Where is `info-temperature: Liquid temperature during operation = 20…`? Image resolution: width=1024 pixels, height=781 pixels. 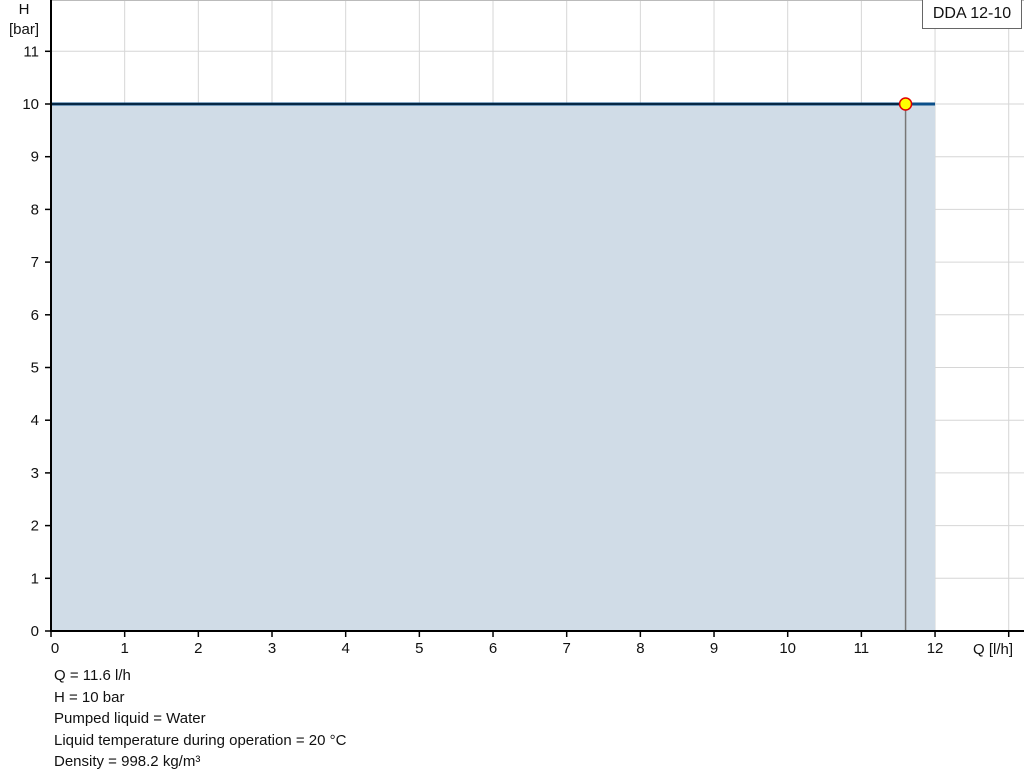
info-temperature: Liquid temperature during operation = 20… is located at coordinates (200, 740).